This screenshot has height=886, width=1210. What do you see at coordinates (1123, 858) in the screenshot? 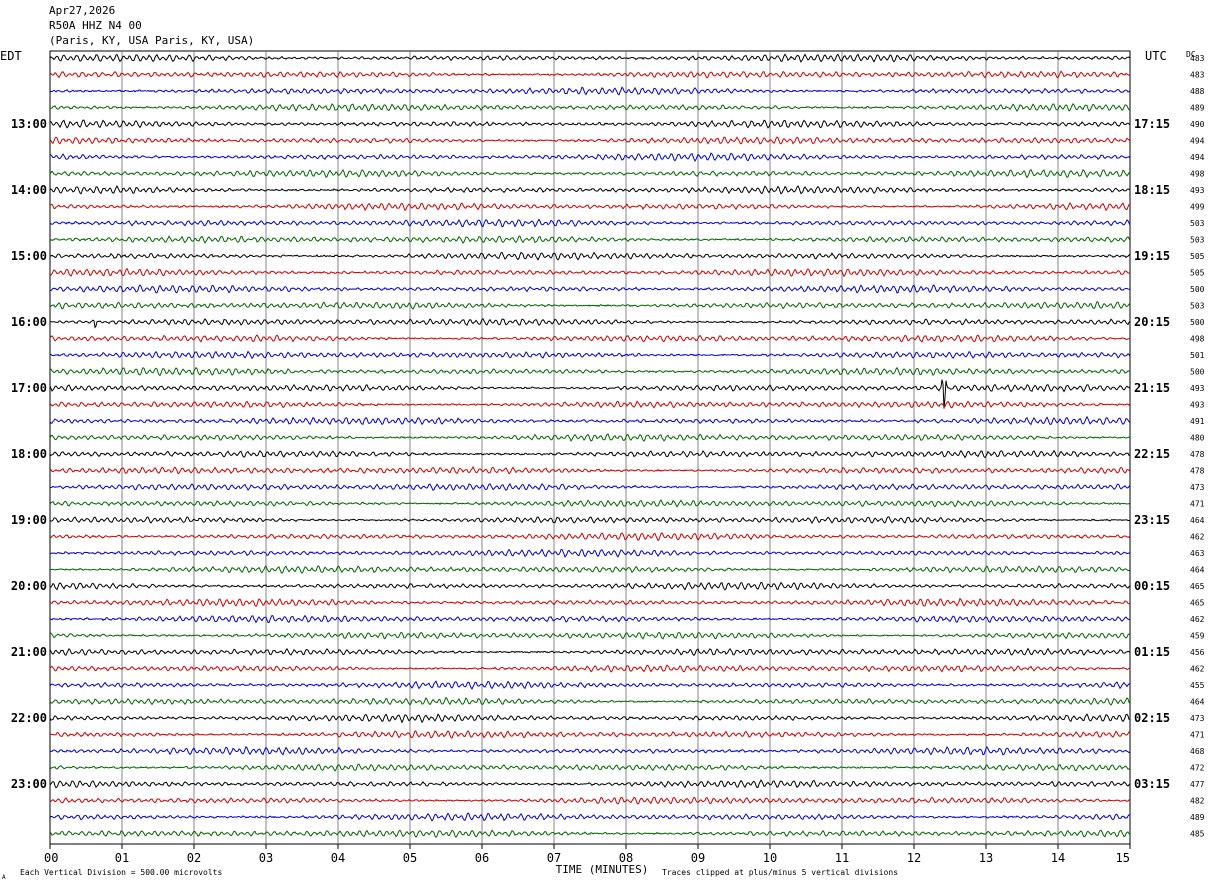
I see `x-tick-label-15: 15` at bounding box center [1123, 858].